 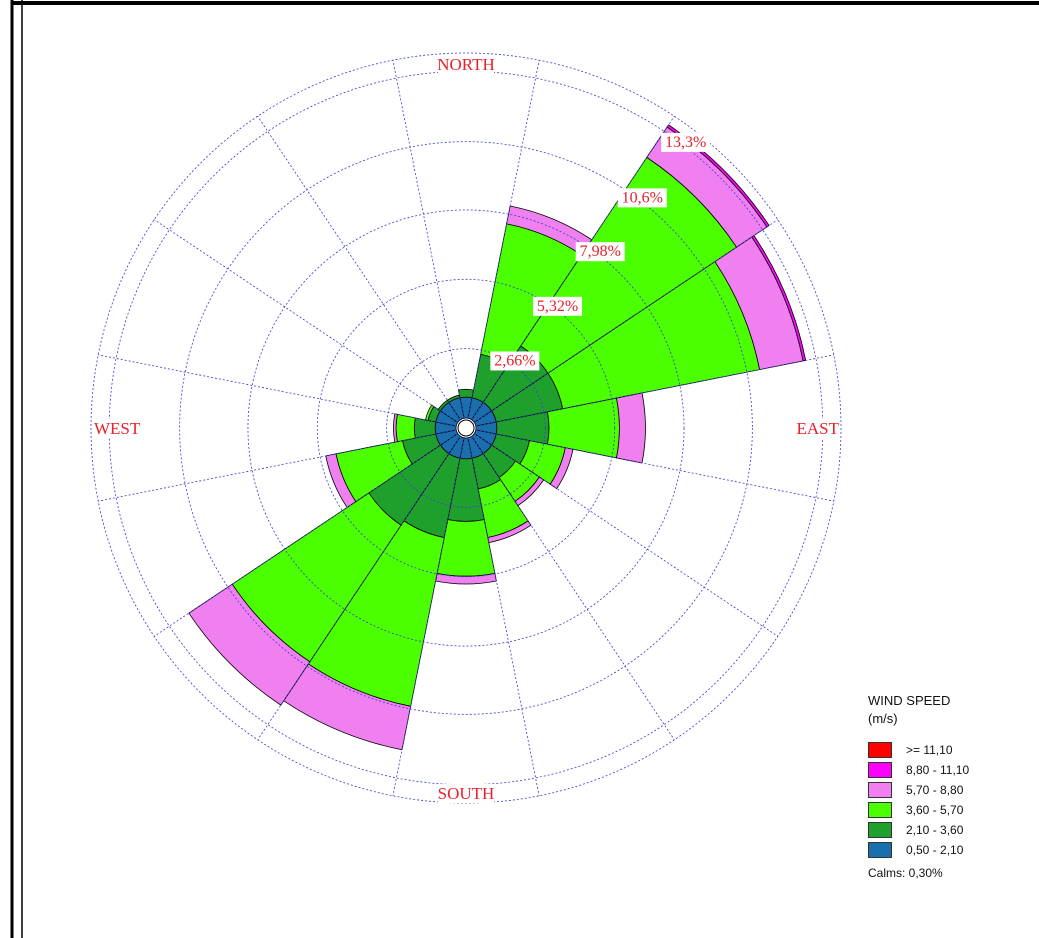 I want to click on legend-label: >= 11,10, so click(x=929, y=750).